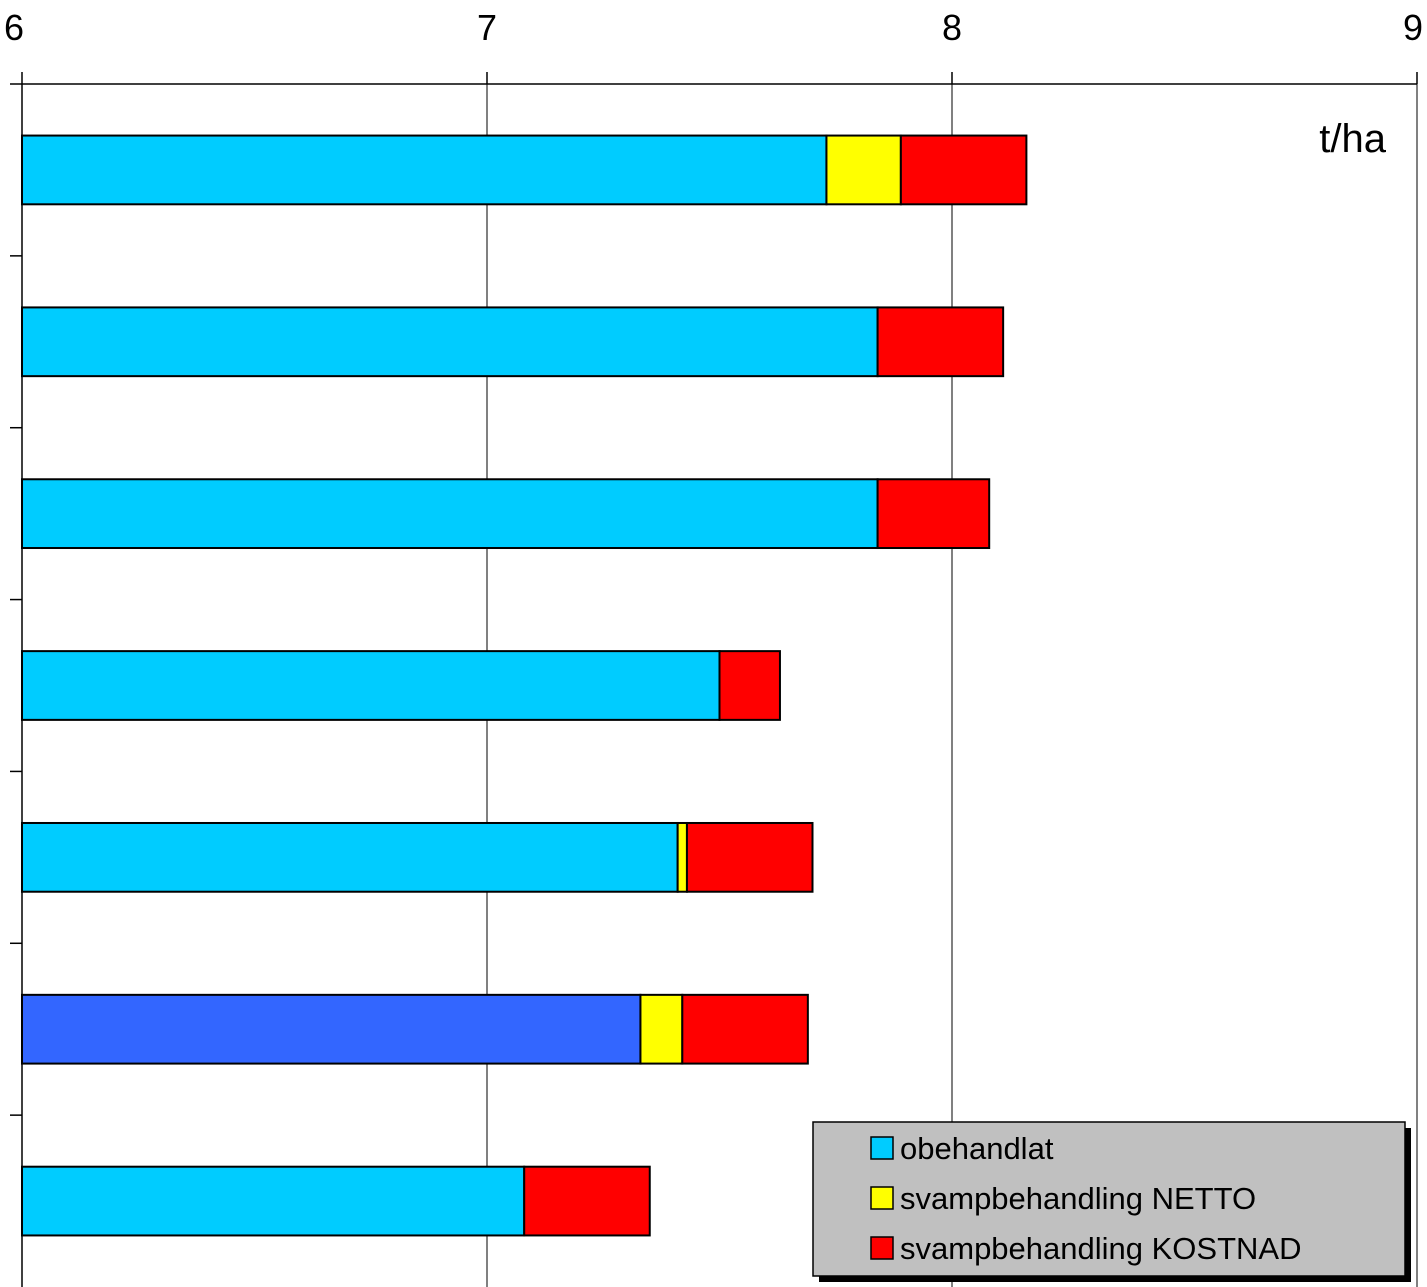  What do you see at coordinates (977, 1148) in the screenshot?
I see `legend-label: obehandlat` at bounding box center [977, 1148].